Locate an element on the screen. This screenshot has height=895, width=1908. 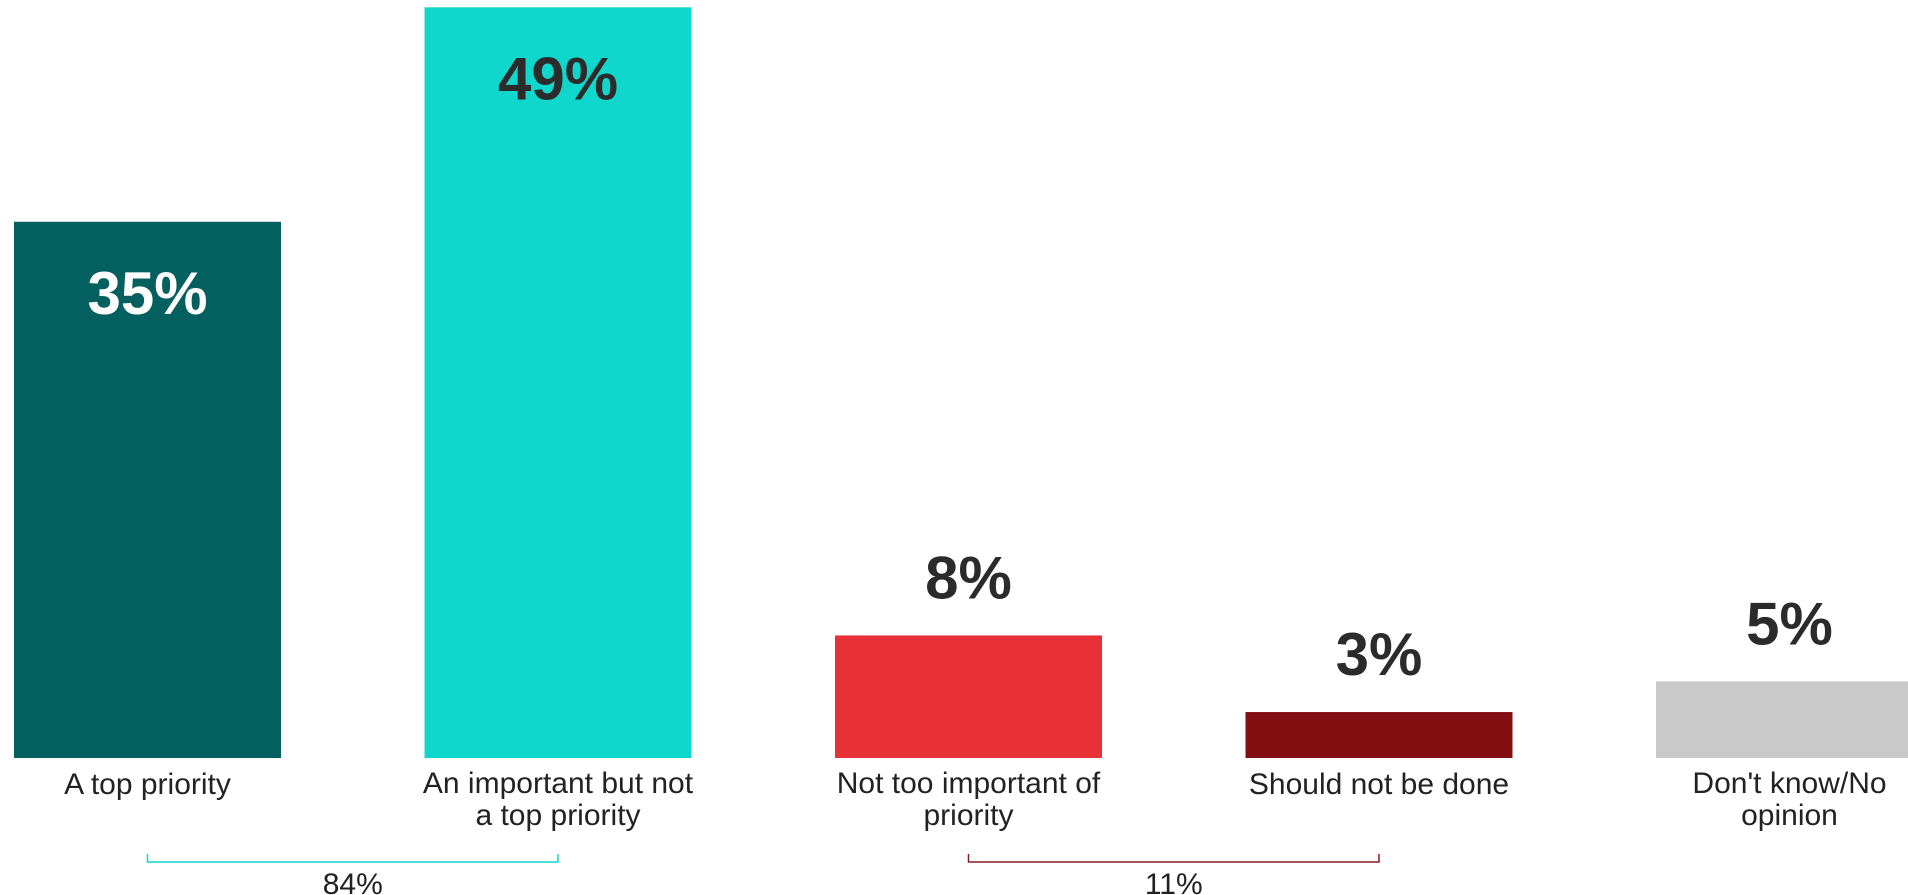
value-label-5: 5% is located at coordinates (1789, 623).